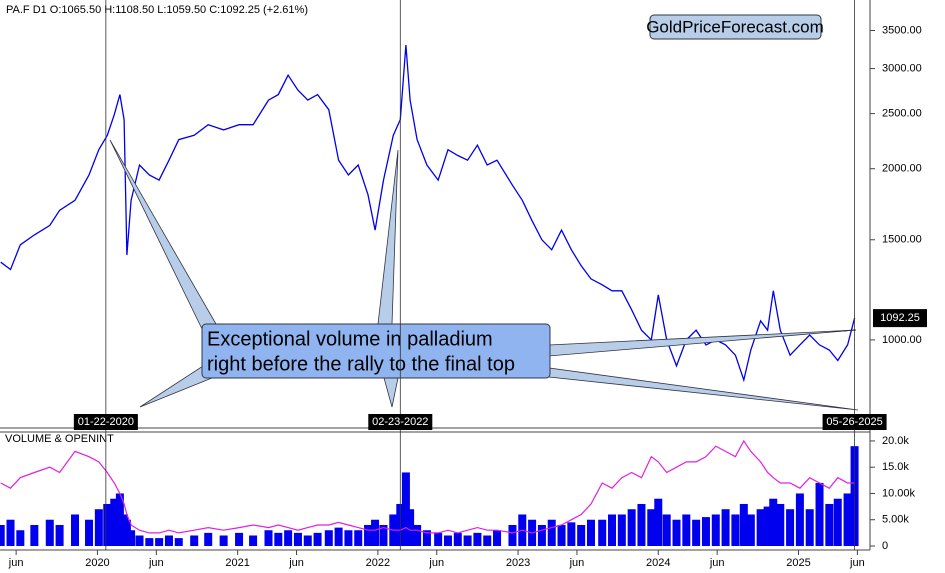  What do you see at coordinates (376, 351) in the screenshot?
I see `annotation-box` at bounding box center [376, 351].